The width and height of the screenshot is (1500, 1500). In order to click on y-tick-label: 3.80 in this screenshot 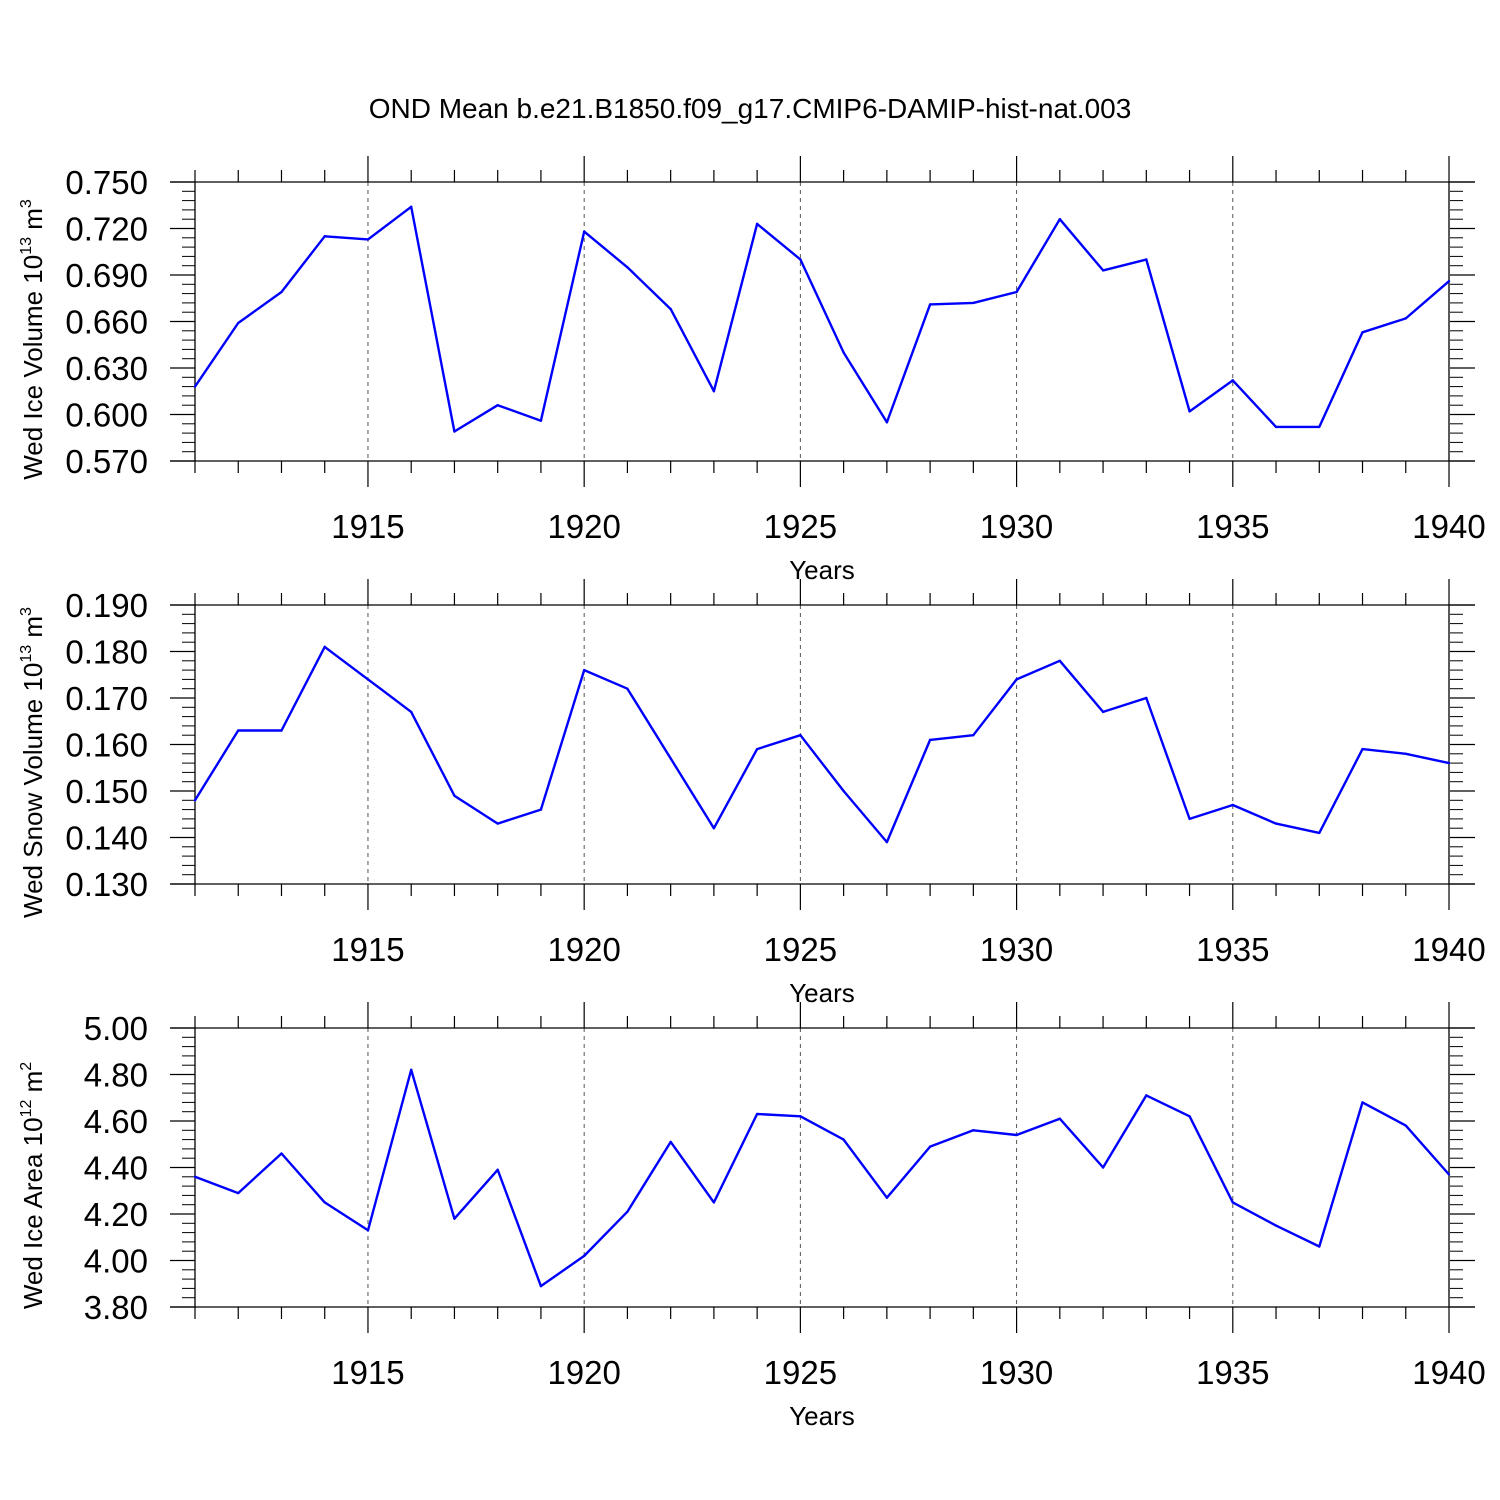, I will do `click(116, 1307)`.